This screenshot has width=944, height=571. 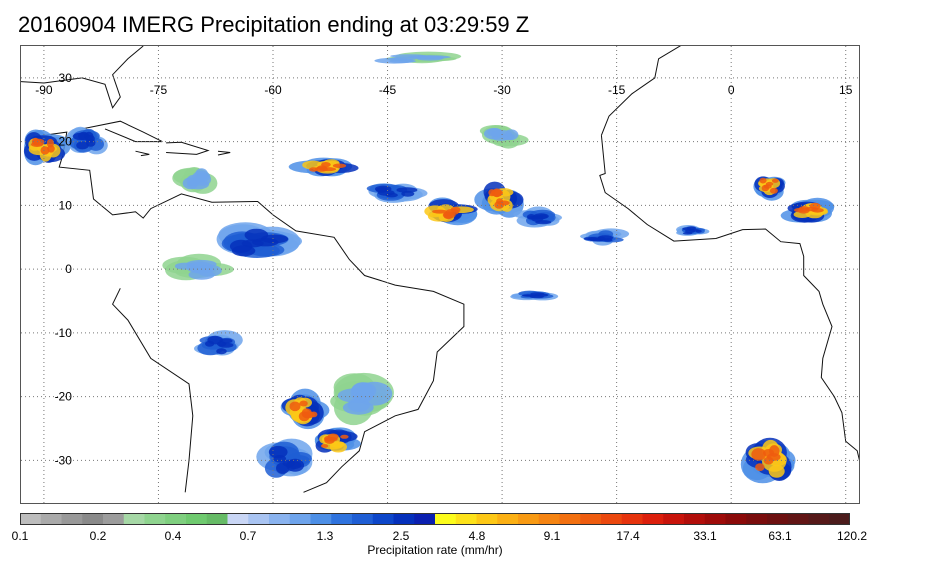 I want to click on lon-tick-label: -30, so click(x=502, y=90).